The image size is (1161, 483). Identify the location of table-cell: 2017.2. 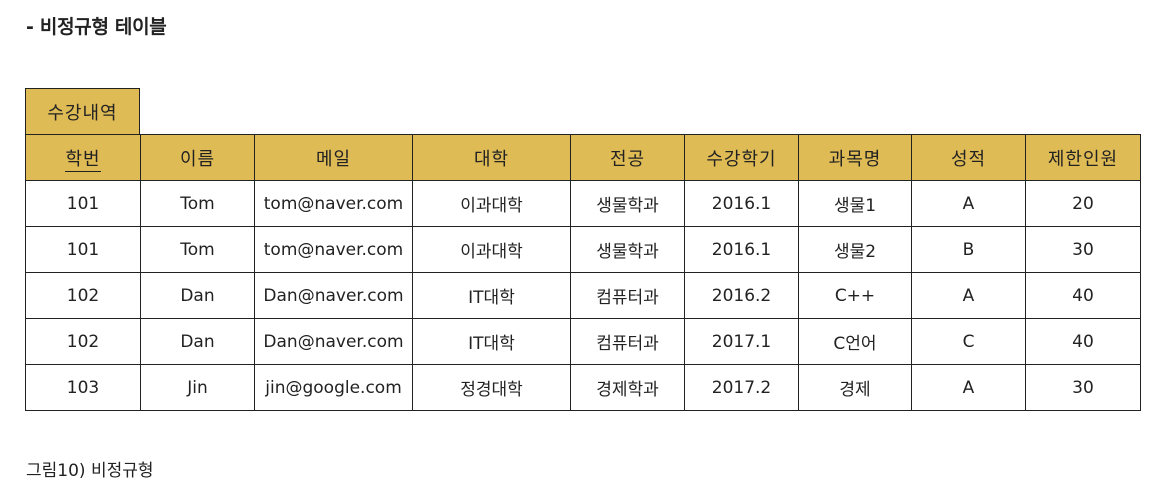
(741, 387).